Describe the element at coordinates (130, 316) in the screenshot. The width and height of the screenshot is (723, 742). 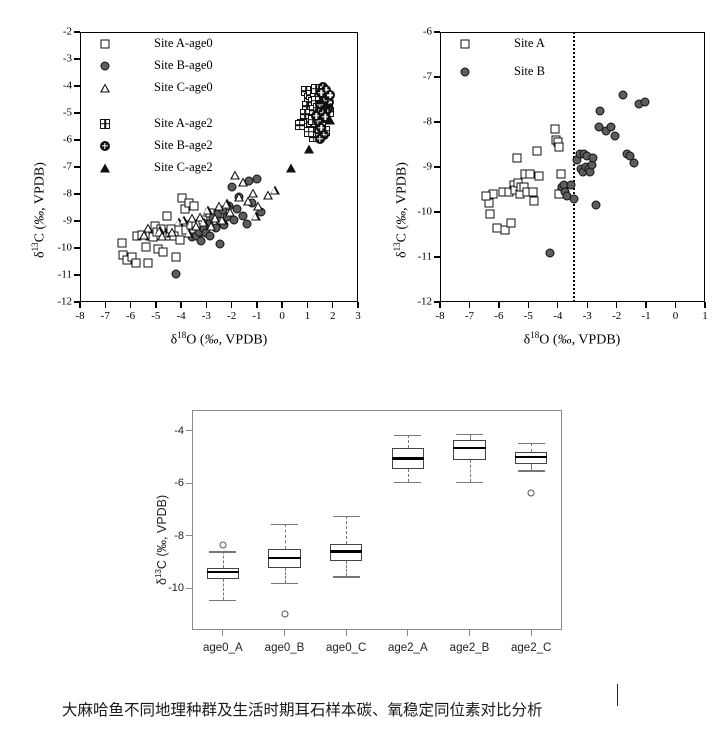
I see `x-tick-label: -6` at that location.